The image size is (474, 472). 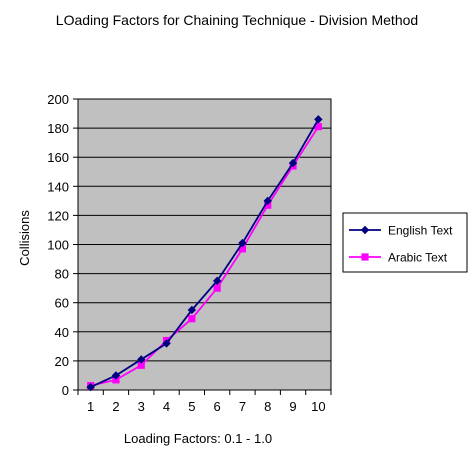 I want to click on legend: English Text Arabic Text, so click(x=405, y=242).